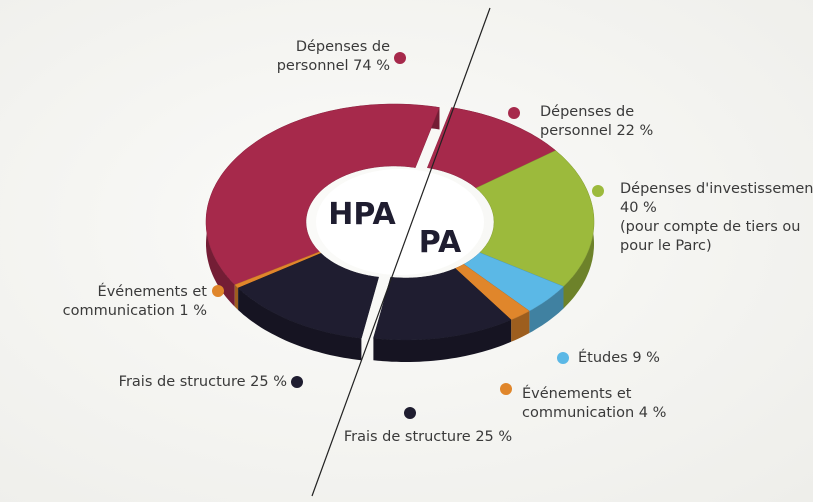 Image resolution: width=813 pixels, height=502 pixels. I want to click on category-label: Dépenses d'investissement, so click(716, 189).